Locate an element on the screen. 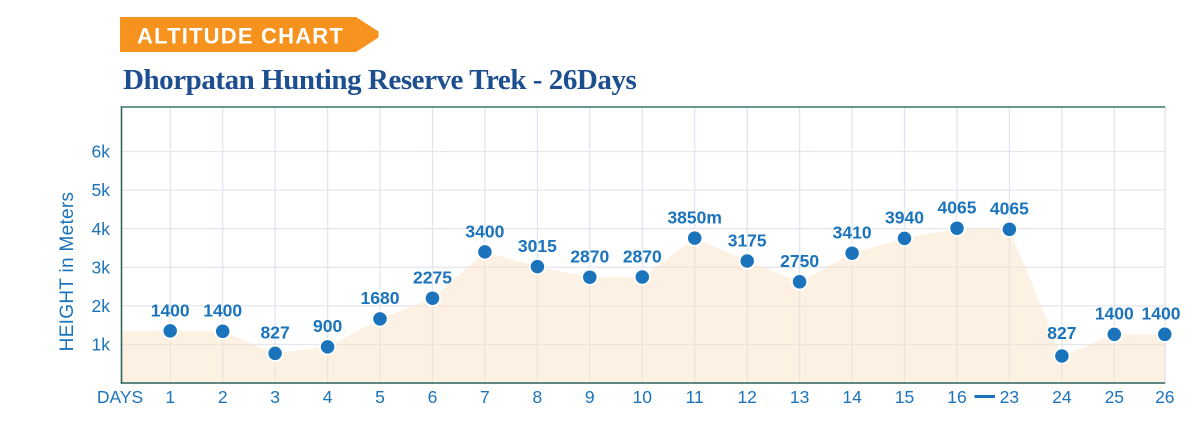 This screenshot has height=433, width=1201. svg-text: 16 is located at coordinates (956, 397).